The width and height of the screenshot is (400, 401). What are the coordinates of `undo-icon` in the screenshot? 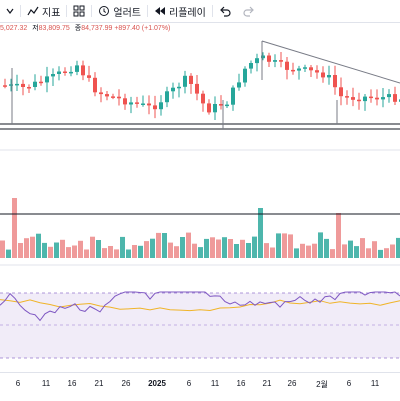 It's located at (225, 11).